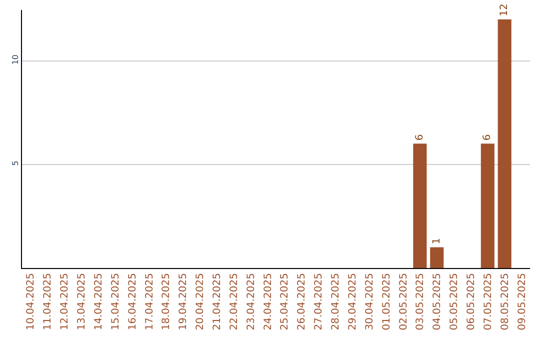 The width and height of the screenshot is (540, 340). What do you see at coordinates (504, 10) in the screenshot?
I see `data-label: 12` at bounding box center [504, 10].